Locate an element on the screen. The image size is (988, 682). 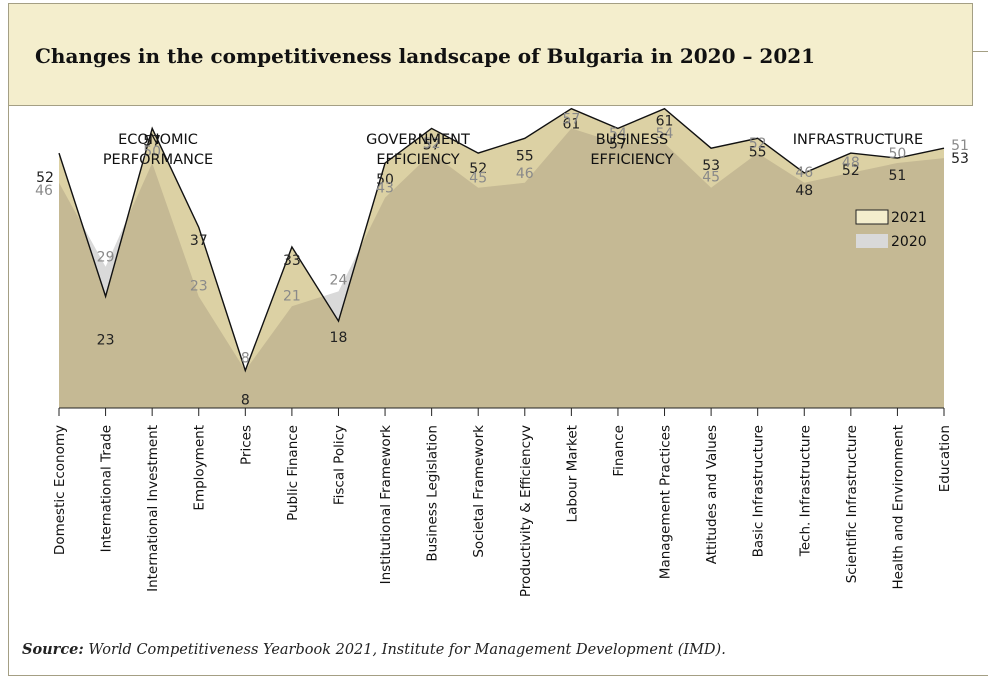
category-label: Scientific Infrastructure is located at coordinates (852, 504).